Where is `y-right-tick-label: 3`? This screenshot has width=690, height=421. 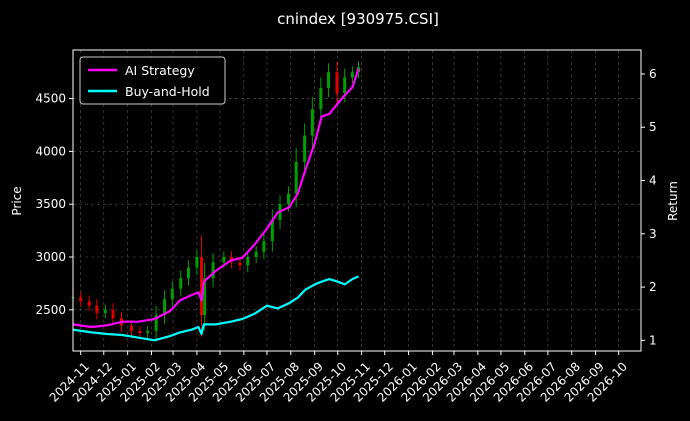 y-right-tick-label: 3 is located at coordinates (653, 234).